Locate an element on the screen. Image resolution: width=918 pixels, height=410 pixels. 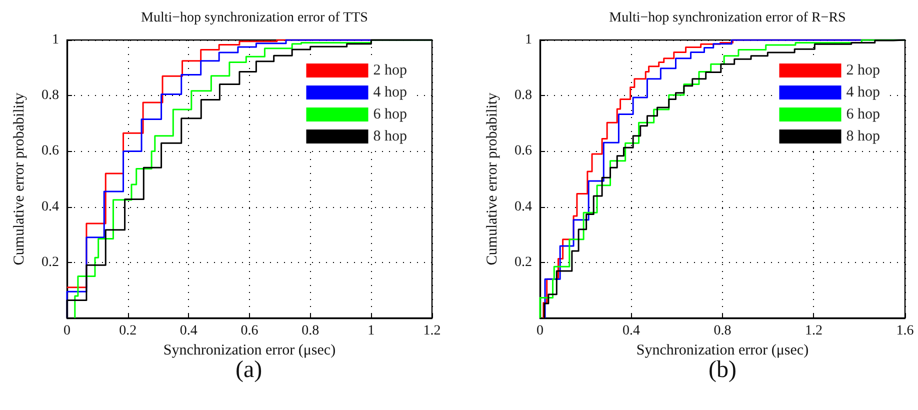
x-tick-label: 0.2 is located at coordinates (128, 331).